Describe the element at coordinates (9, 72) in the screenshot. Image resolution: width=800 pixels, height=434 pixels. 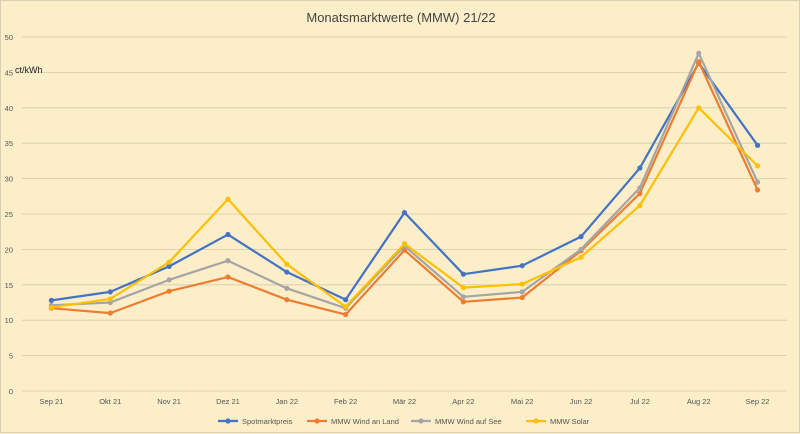
I see `y-tick-label: 45` at that location.